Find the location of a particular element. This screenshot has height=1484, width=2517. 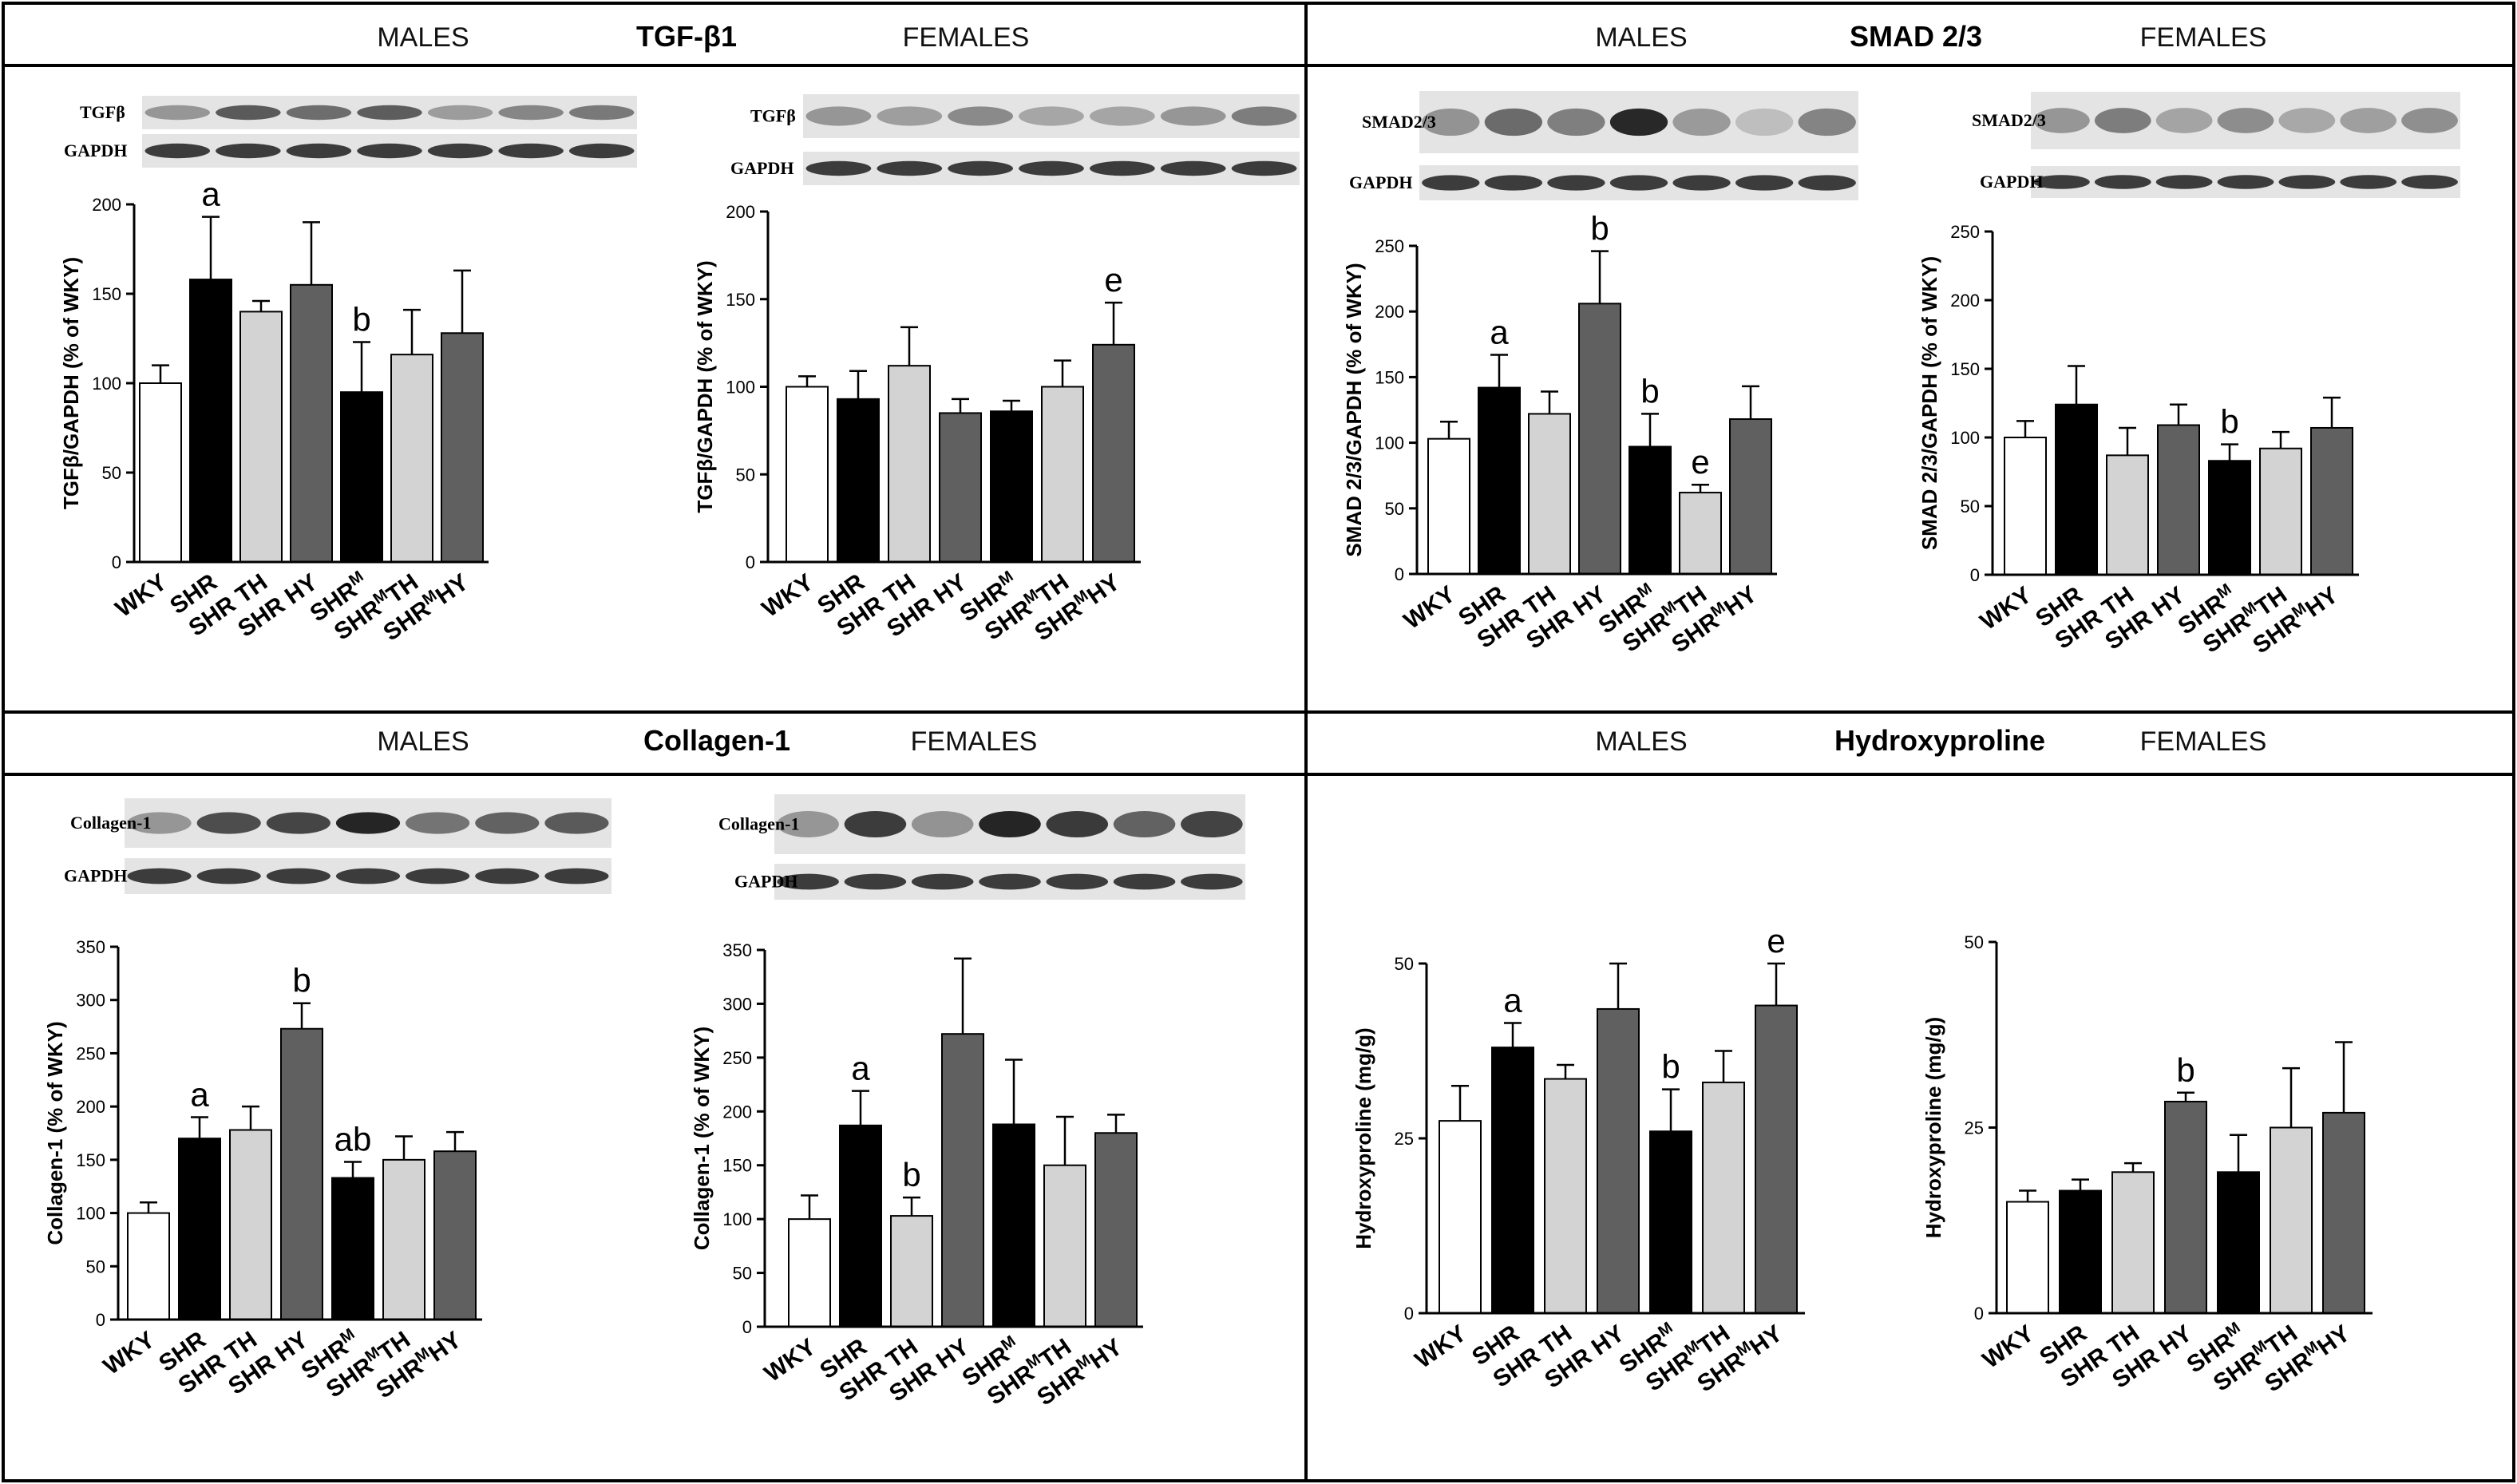

y-axis-title: SMAD 2/3/GAPDH (% of WKY) is located at coordinates (1354, 409).